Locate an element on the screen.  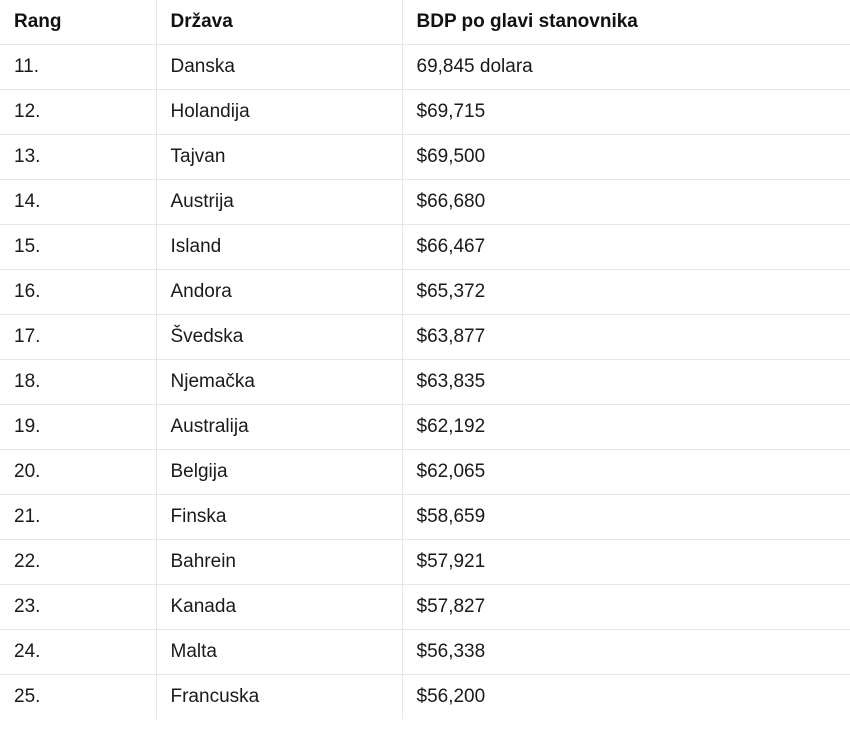
rank-cell: 21. is located at coordinates (78, 517).